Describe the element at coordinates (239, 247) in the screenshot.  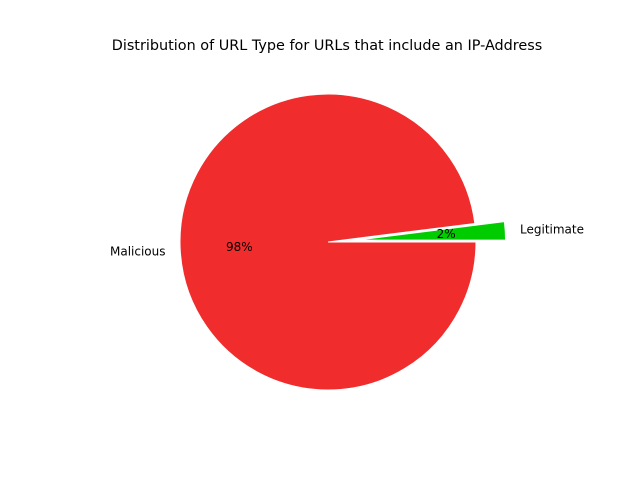
I see `slice-pct-malicious: 98%` at that location.